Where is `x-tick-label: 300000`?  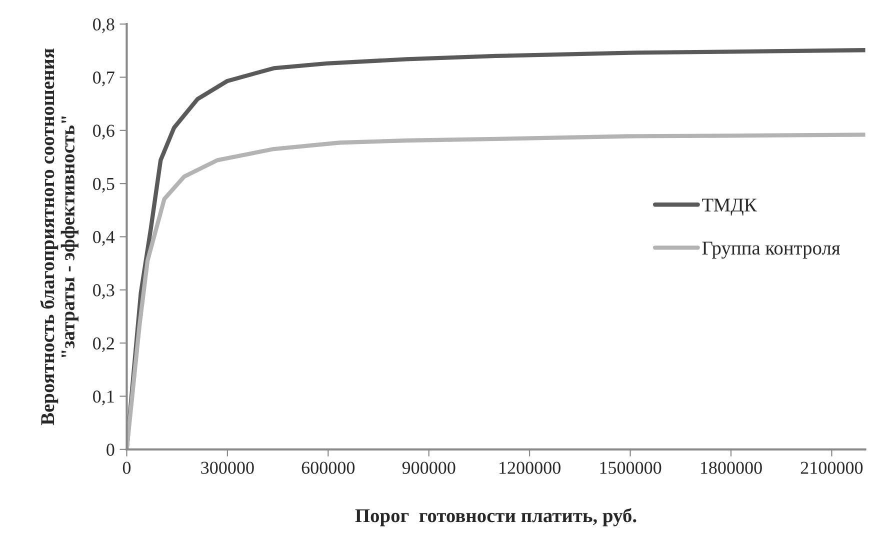
x-tick-label: 300000 is located at coordinates (227, 468).